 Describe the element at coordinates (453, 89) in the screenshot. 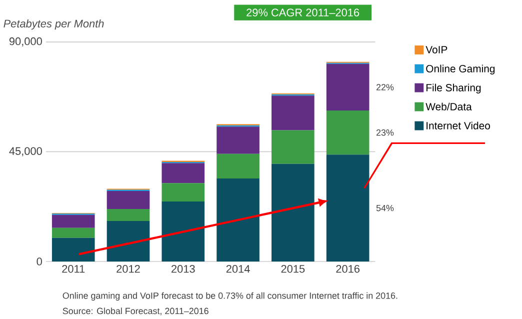

I see `legend-label: File Sharing` at that location.